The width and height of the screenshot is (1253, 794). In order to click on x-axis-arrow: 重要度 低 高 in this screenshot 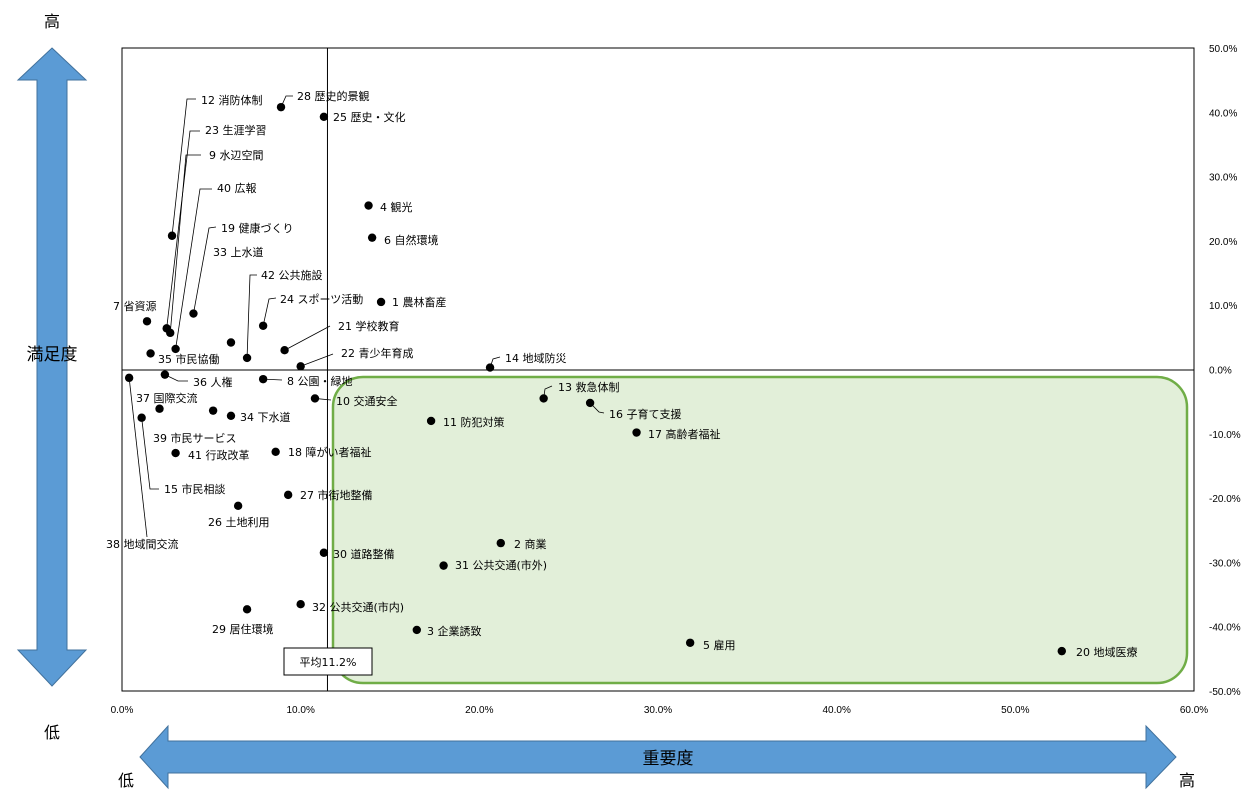, I will do `click(656, 757)`.